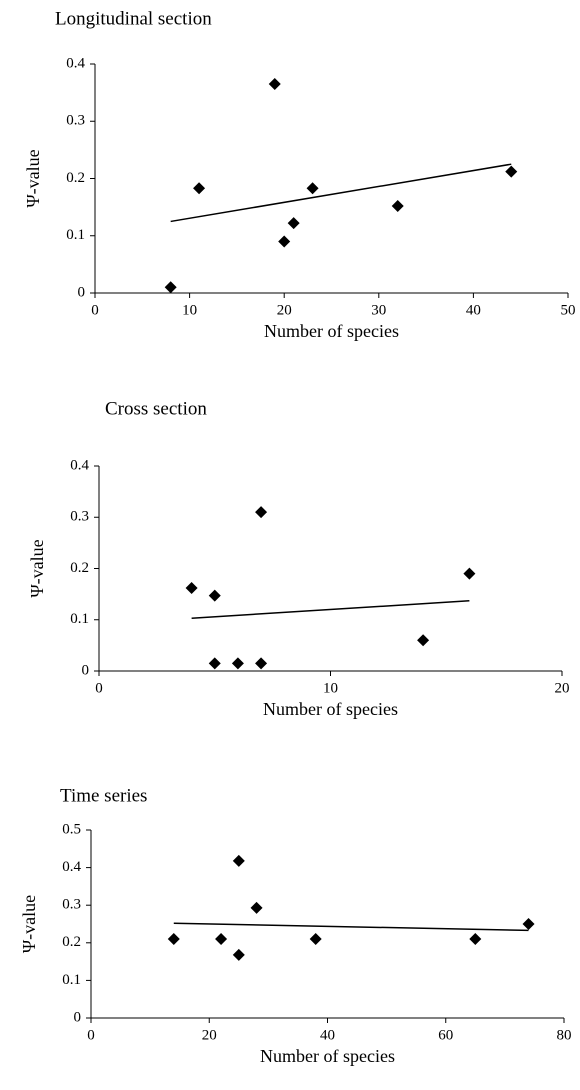 This screenshot has width=580, height=1090. What do you see at coordinates (133, 18) in the screenshot?
I see `chart-title: Longitudinal section` at bounding box center [133, 18].